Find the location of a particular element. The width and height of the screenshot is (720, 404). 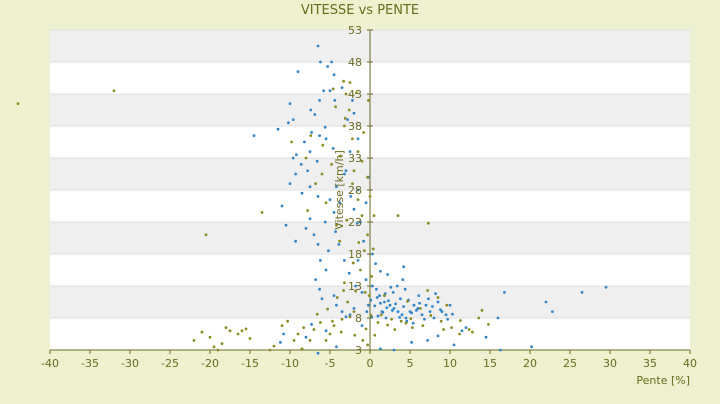

x-tick-label: -40 is located at coordinates (50, 363).